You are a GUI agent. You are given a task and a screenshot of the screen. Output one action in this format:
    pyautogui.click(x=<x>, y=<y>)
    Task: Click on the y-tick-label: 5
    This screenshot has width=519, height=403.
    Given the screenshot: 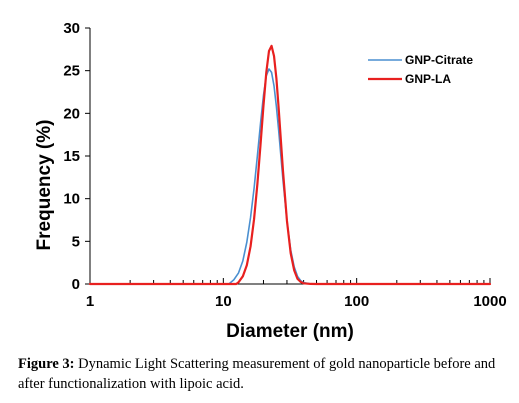 What is the action you would take?
    pyautogui.click(x=76, y=241)
    